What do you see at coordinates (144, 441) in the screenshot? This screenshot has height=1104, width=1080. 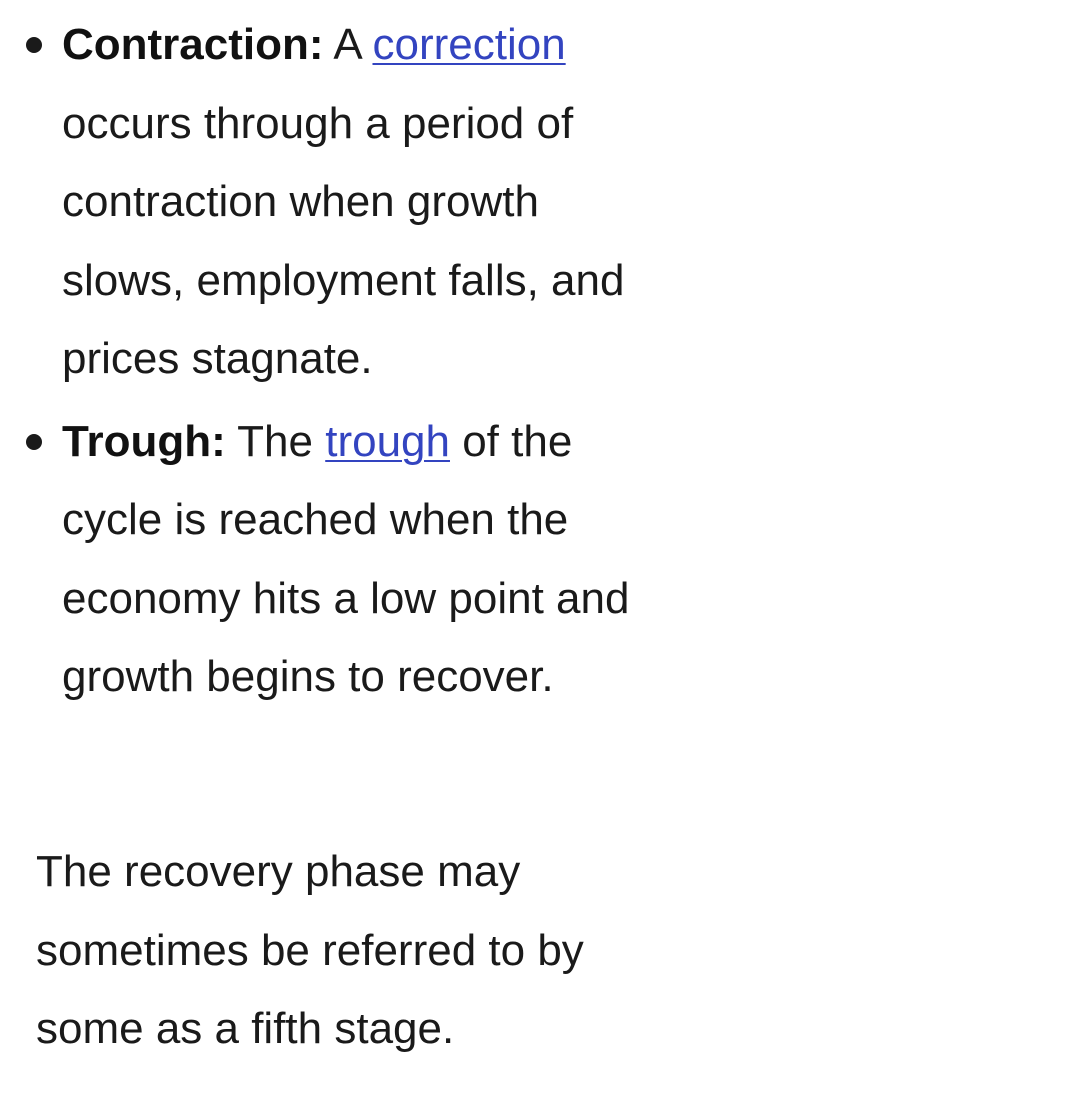 I see `term-label-trough: Trough:` at bounding box center [144, 441].